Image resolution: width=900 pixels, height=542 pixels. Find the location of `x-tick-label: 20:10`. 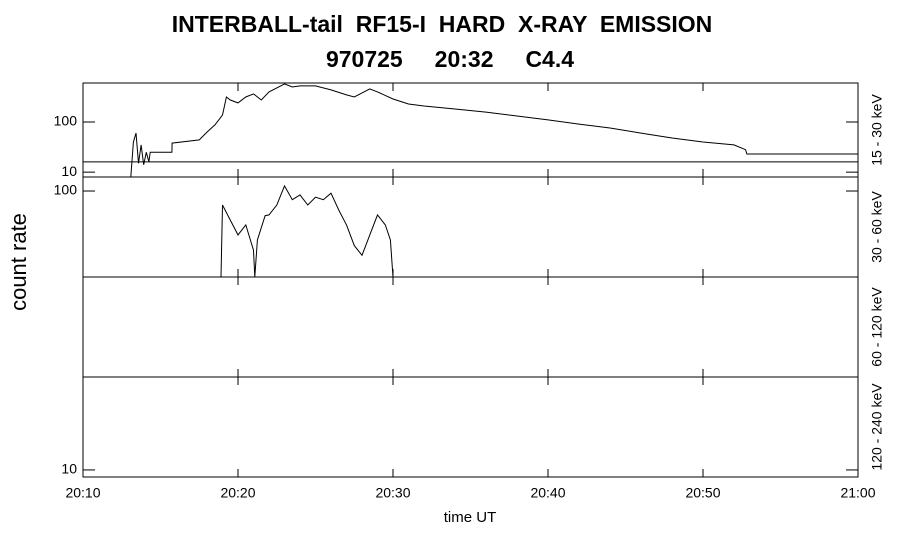

x-tick-label: 20:10 is located at coordinates (82, 493).